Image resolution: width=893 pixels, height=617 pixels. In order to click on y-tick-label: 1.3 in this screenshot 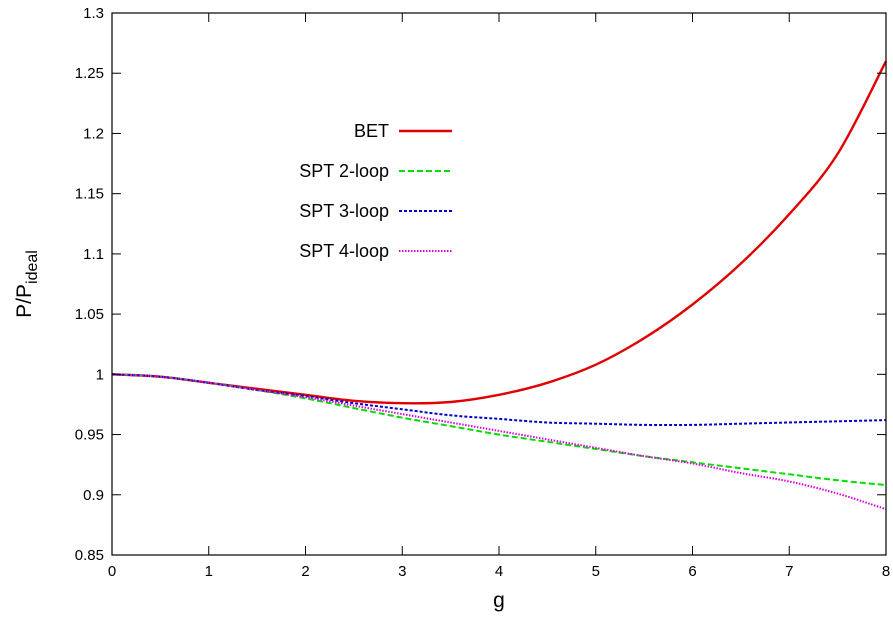, I will do `click(93, 13)`.